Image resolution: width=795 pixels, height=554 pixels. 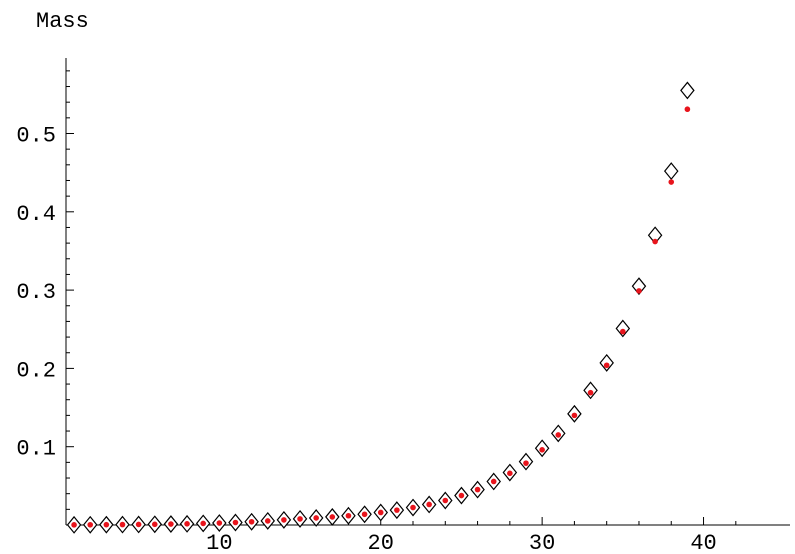 I want to click on x-ticks: 10 20 30 40, so click(x=413, y=535).